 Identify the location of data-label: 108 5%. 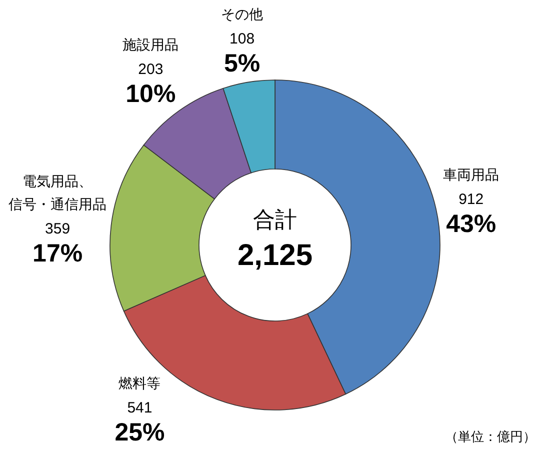
(242, 54).